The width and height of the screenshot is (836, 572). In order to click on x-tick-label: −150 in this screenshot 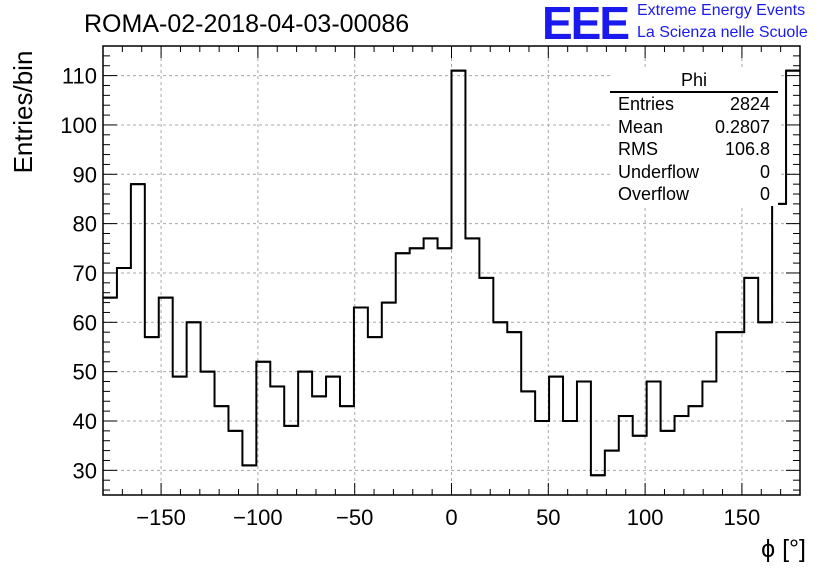, I will do `click(161, 517)`.